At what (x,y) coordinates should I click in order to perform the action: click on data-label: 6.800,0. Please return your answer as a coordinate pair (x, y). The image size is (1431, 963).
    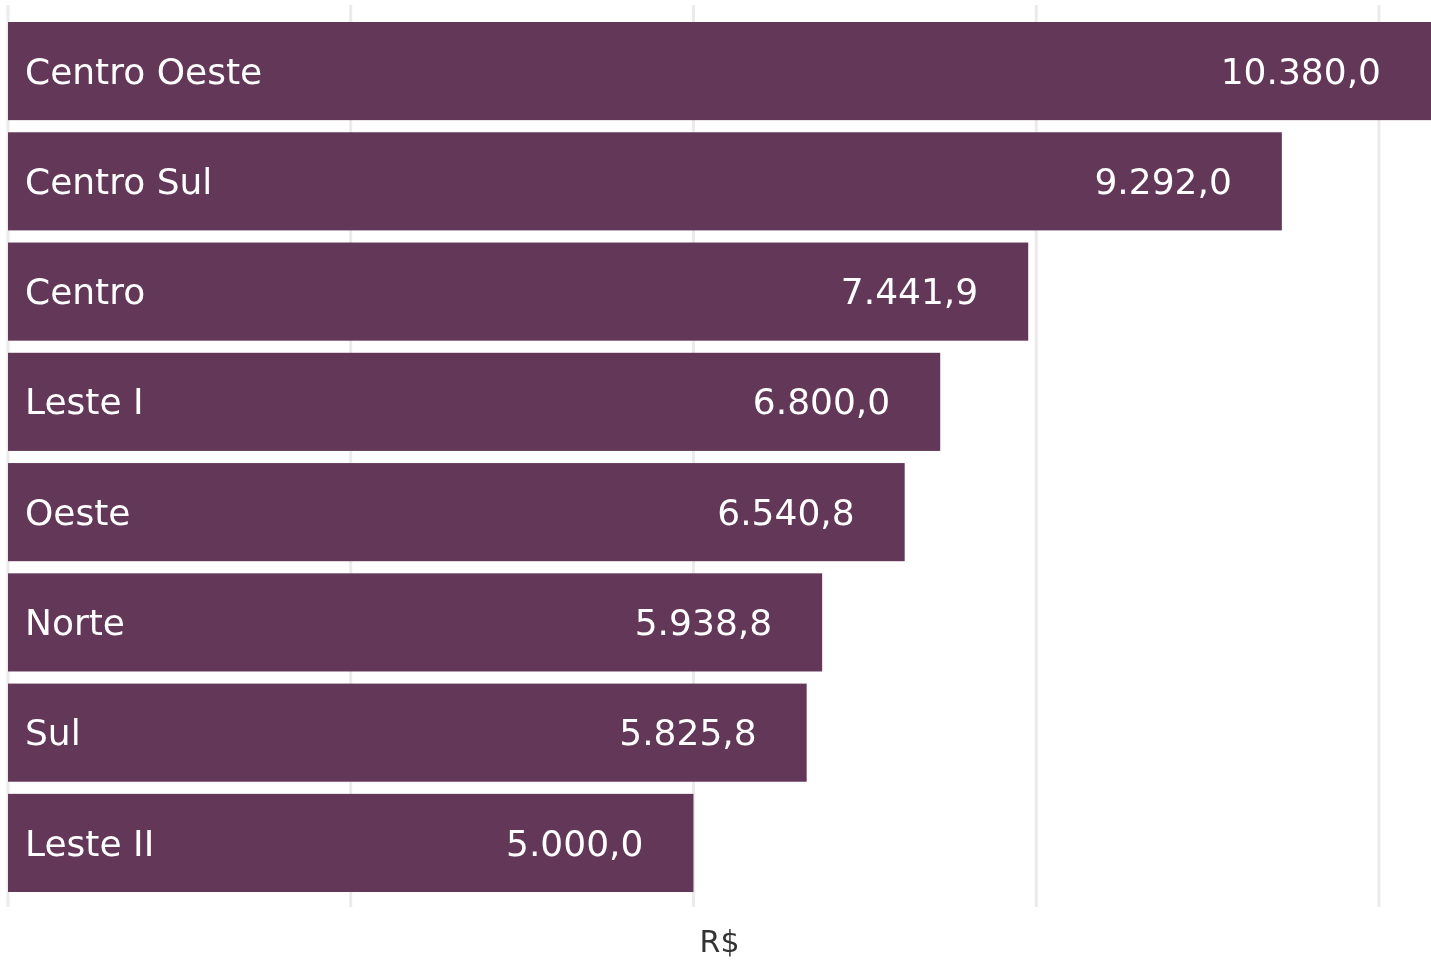
    Looking at the image, I should click on (821, 402).